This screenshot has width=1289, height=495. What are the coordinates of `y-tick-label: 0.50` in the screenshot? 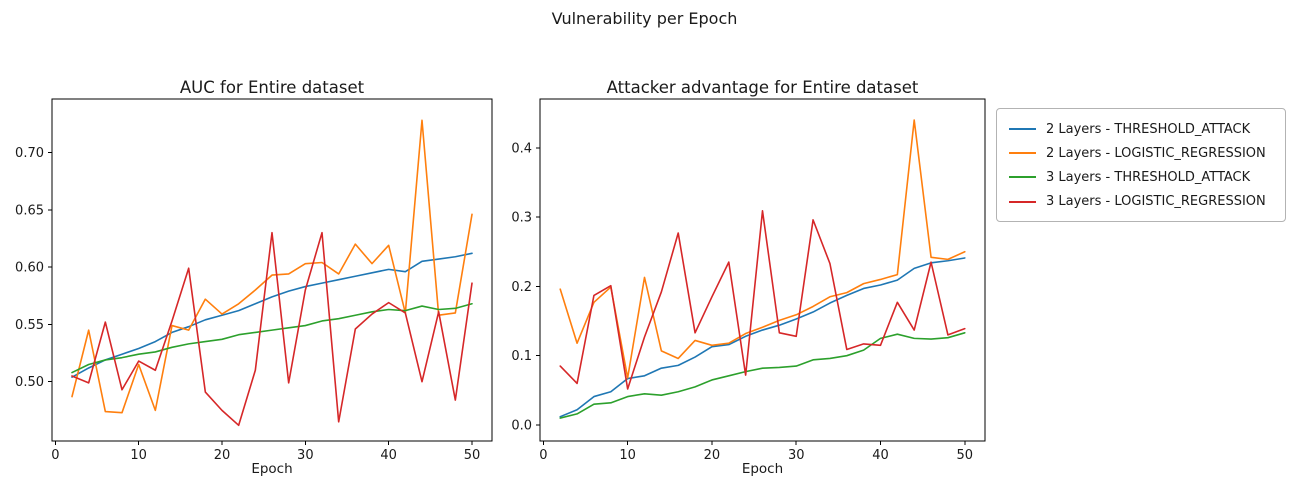 It's located at (29, 382).